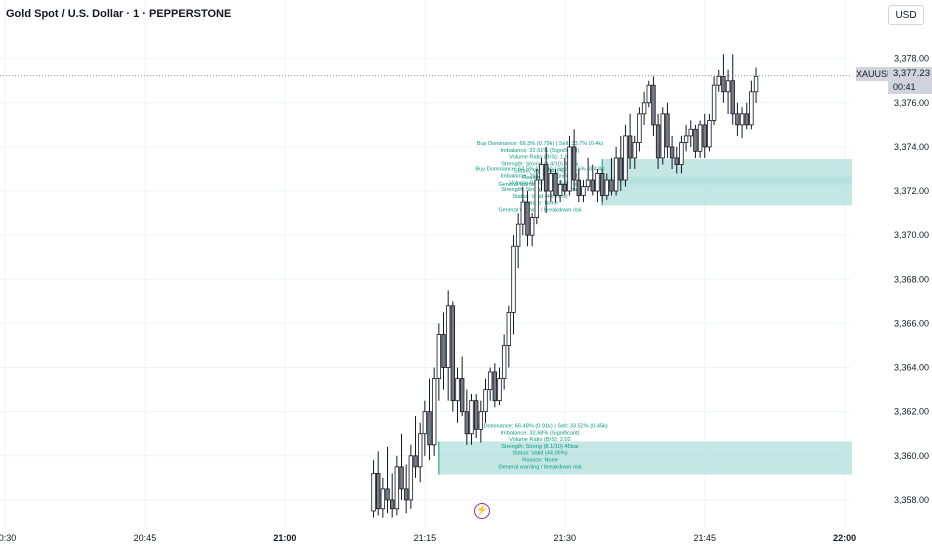 The width and height of the screenshot is (932, 550). What do you see at coordinates (425, 538) in the screenshot?
I see `x-tick-label: 21:15` at bounding box center [425, 538].